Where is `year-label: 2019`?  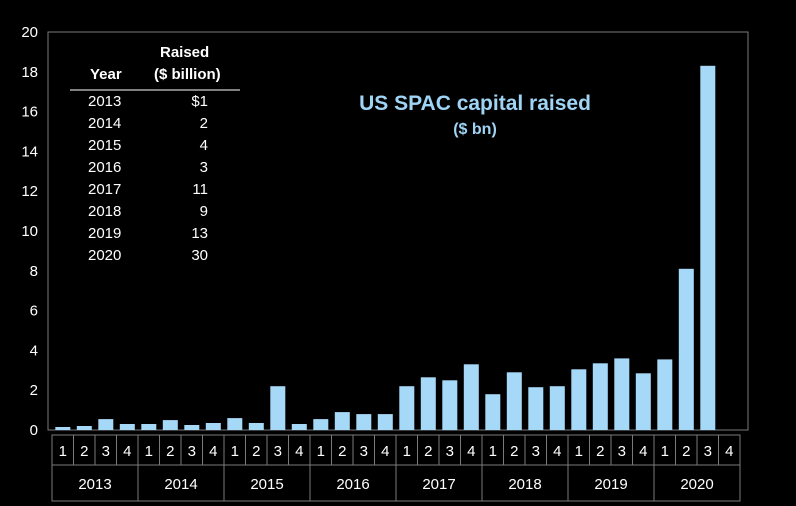 year-label: 2019 is located at coordinates (610, 484).